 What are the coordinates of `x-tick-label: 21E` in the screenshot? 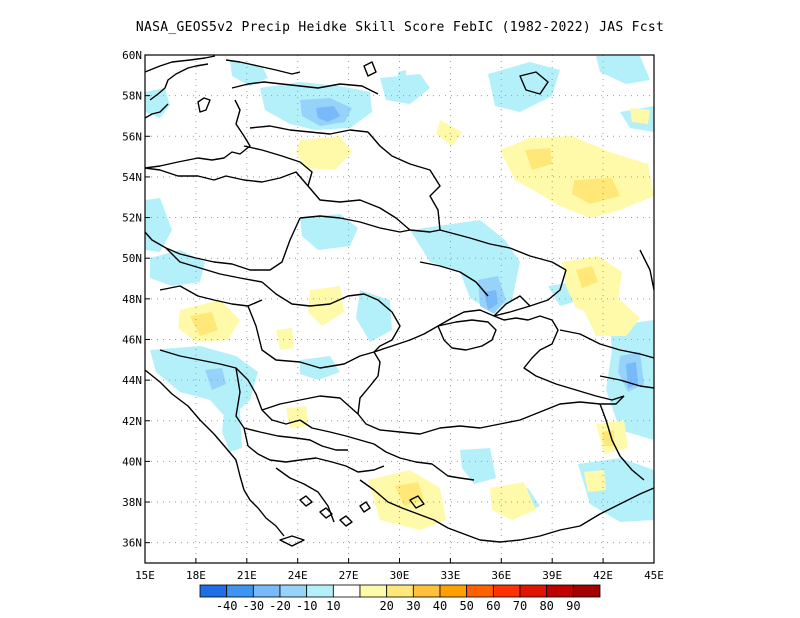 It's located at (247, 575).